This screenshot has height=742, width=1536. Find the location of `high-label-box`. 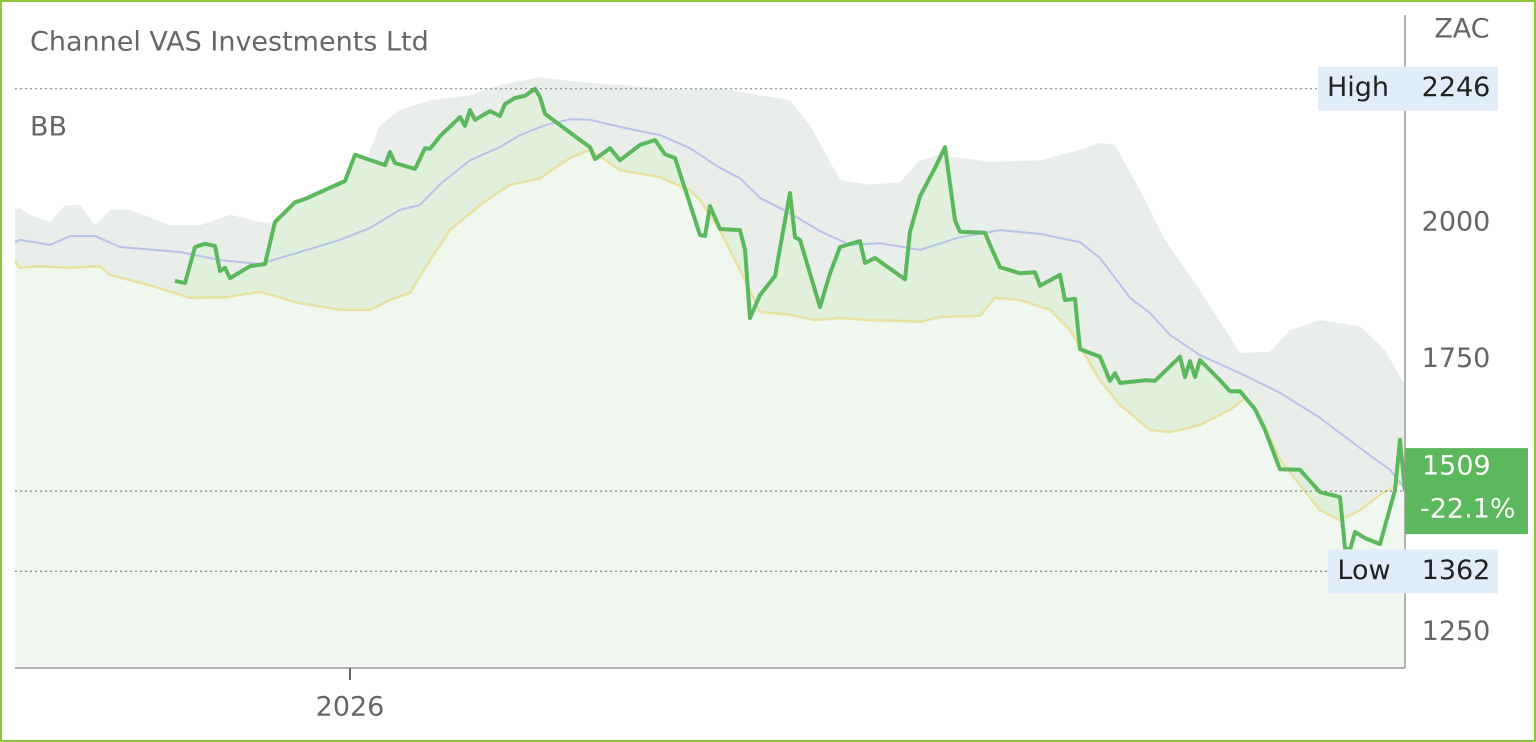

high-label-box is located at coordinates (1408, 88).